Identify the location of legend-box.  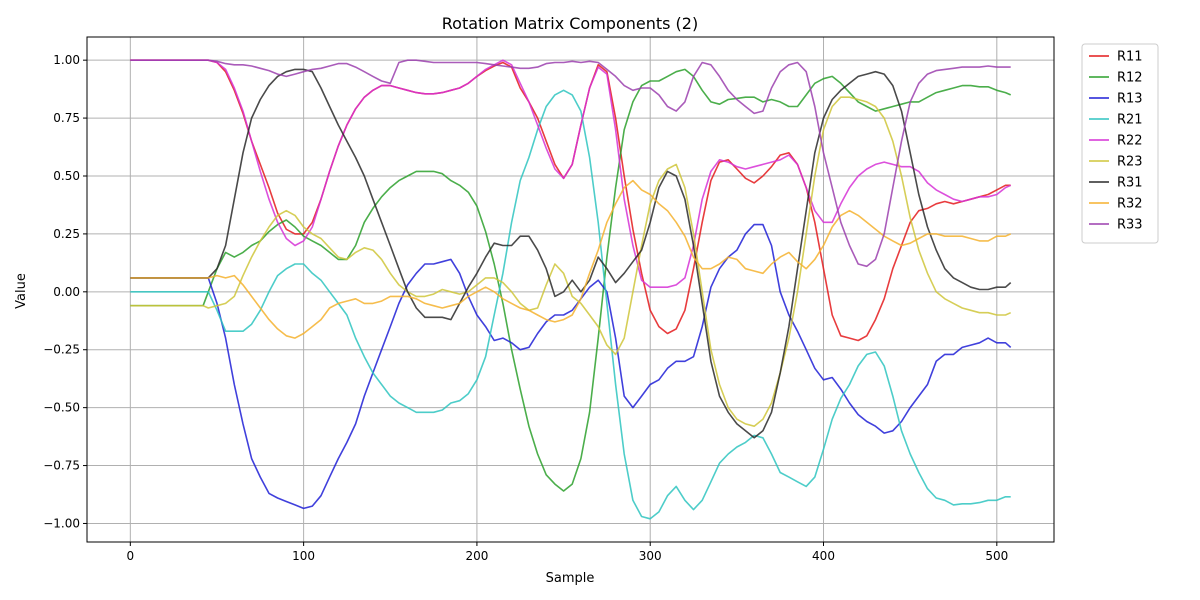
(1120, 143).